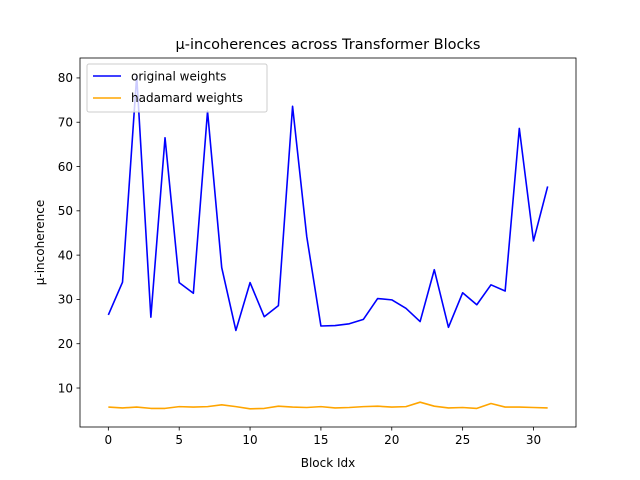  I want to click on legend: original weights hadamard weights, so click(177, 88).